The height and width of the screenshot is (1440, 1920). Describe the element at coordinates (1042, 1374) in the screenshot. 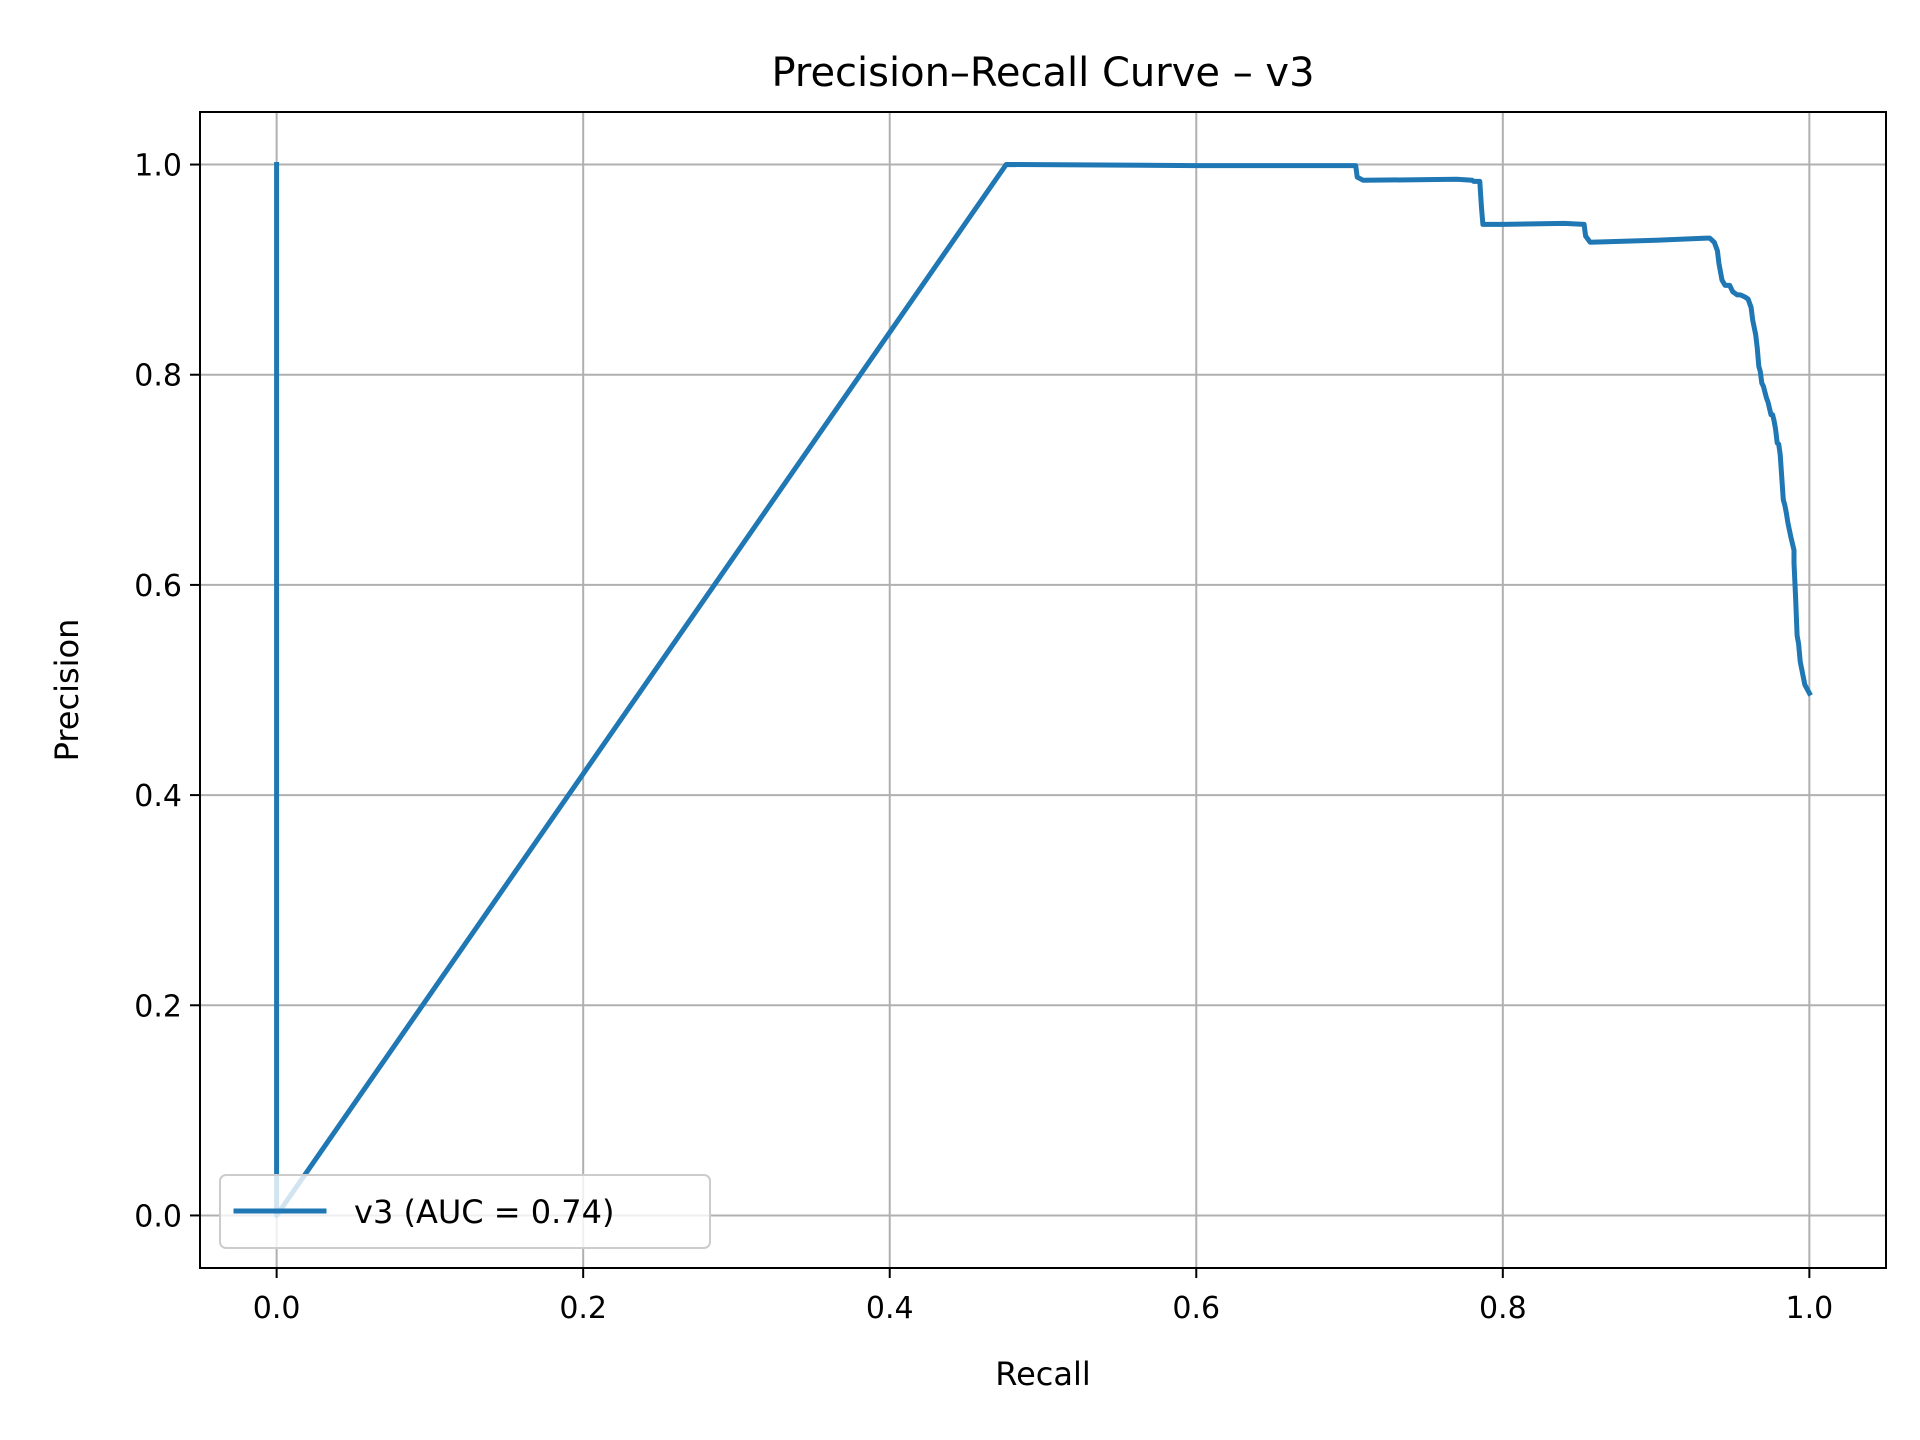

I see `x-axis-label: Recall` at that location.